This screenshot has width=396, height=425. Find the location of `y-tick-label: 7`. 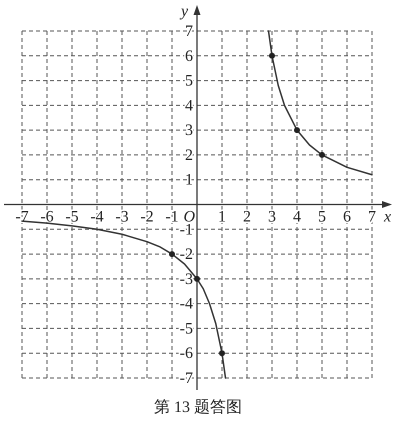

y-tick-label: 7 is located at coordinates (189, 31).